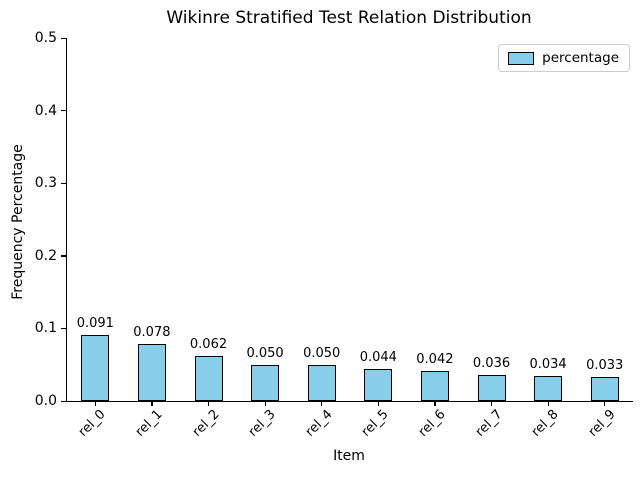  What do you see at coordinates (95, 323) in the screenshot?
I see `bar-value-label: 0.091` at bounding box center [95, 323].